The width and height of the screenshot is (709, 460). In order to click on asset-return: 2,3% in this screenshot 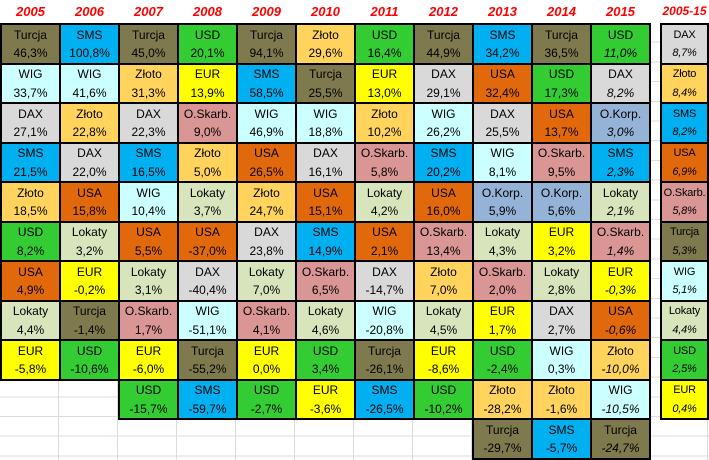, I will do `click(620, 171)`.